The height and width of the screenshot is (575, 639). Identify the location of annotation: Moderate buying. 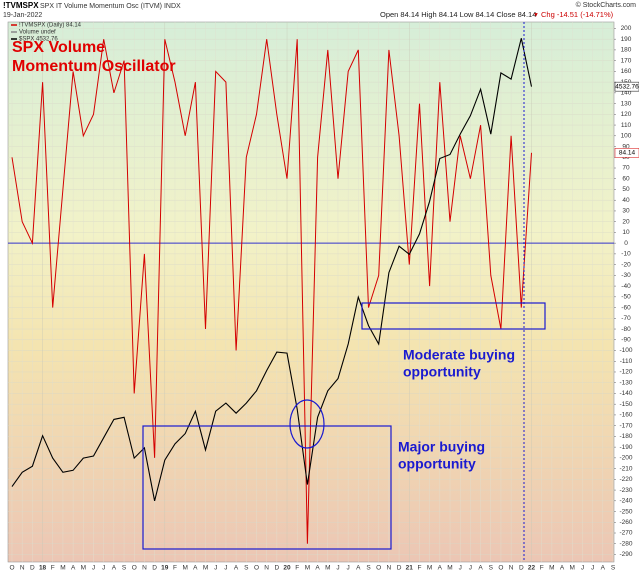
(459, 355).